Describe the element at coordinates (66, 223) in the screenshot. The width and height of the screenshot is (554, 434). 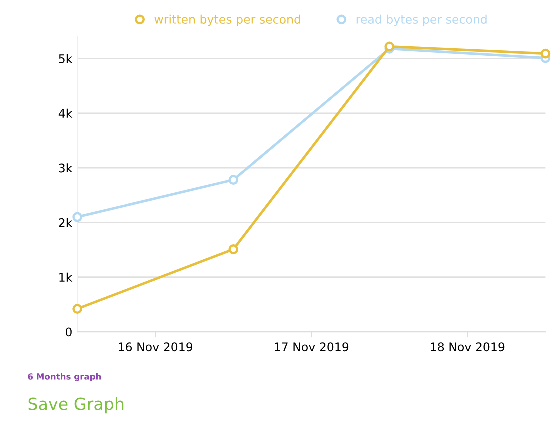
I see `y-tick-label: 2k` at that location.